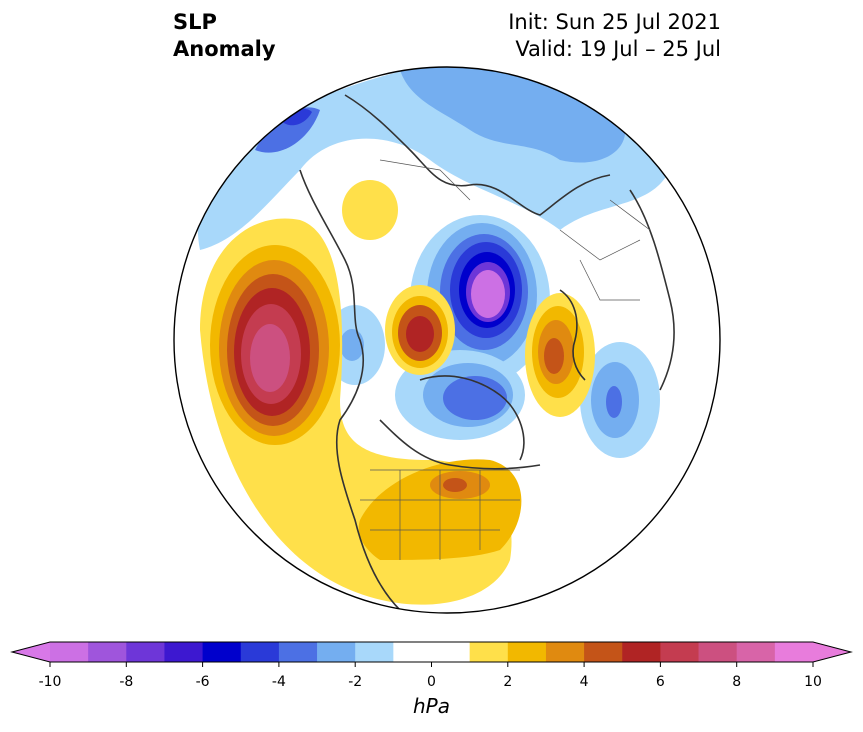 The height and width of the screenshot is (732, 863). I want to click on init-date: Init: Sun 25 Jul 2021, so click(614, 22).